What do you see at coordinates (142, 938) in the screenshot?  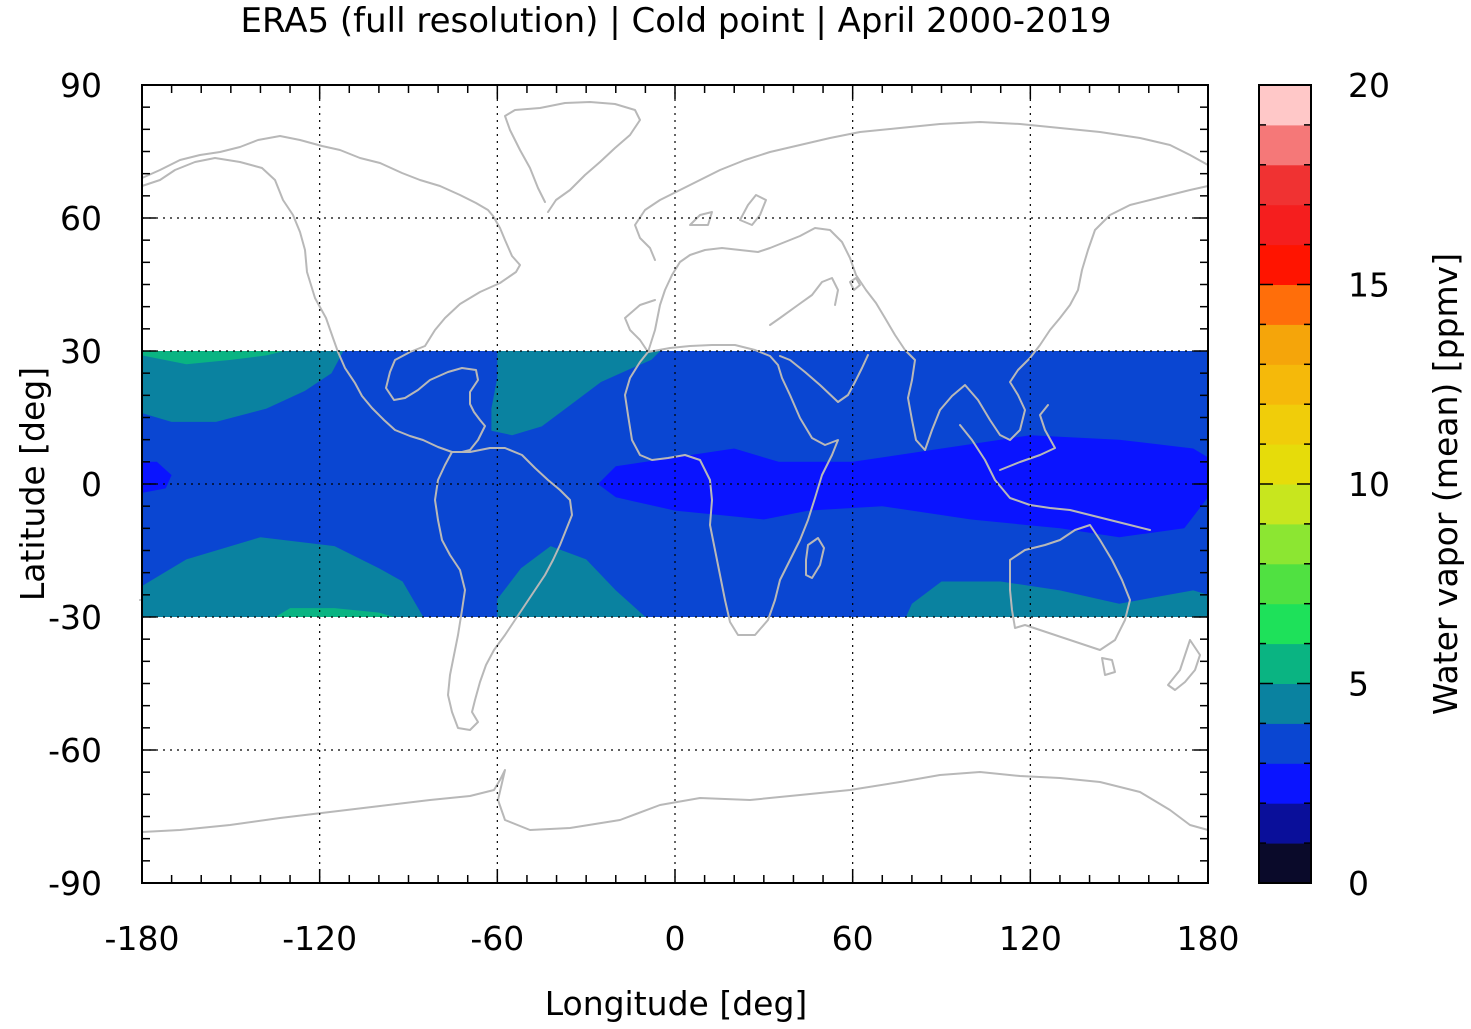 I see `x-tick-label: -180` at bounding box center [142, 938].